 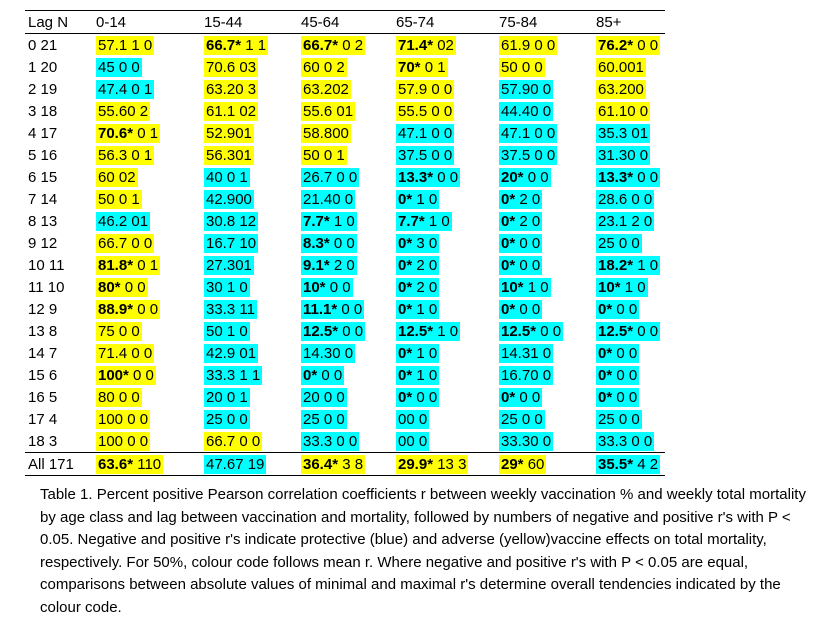 What do you see at coordinates (147, 67) in the screenshot?
I see `value-cell: 45 0 0` at bounding box center [147, 67].